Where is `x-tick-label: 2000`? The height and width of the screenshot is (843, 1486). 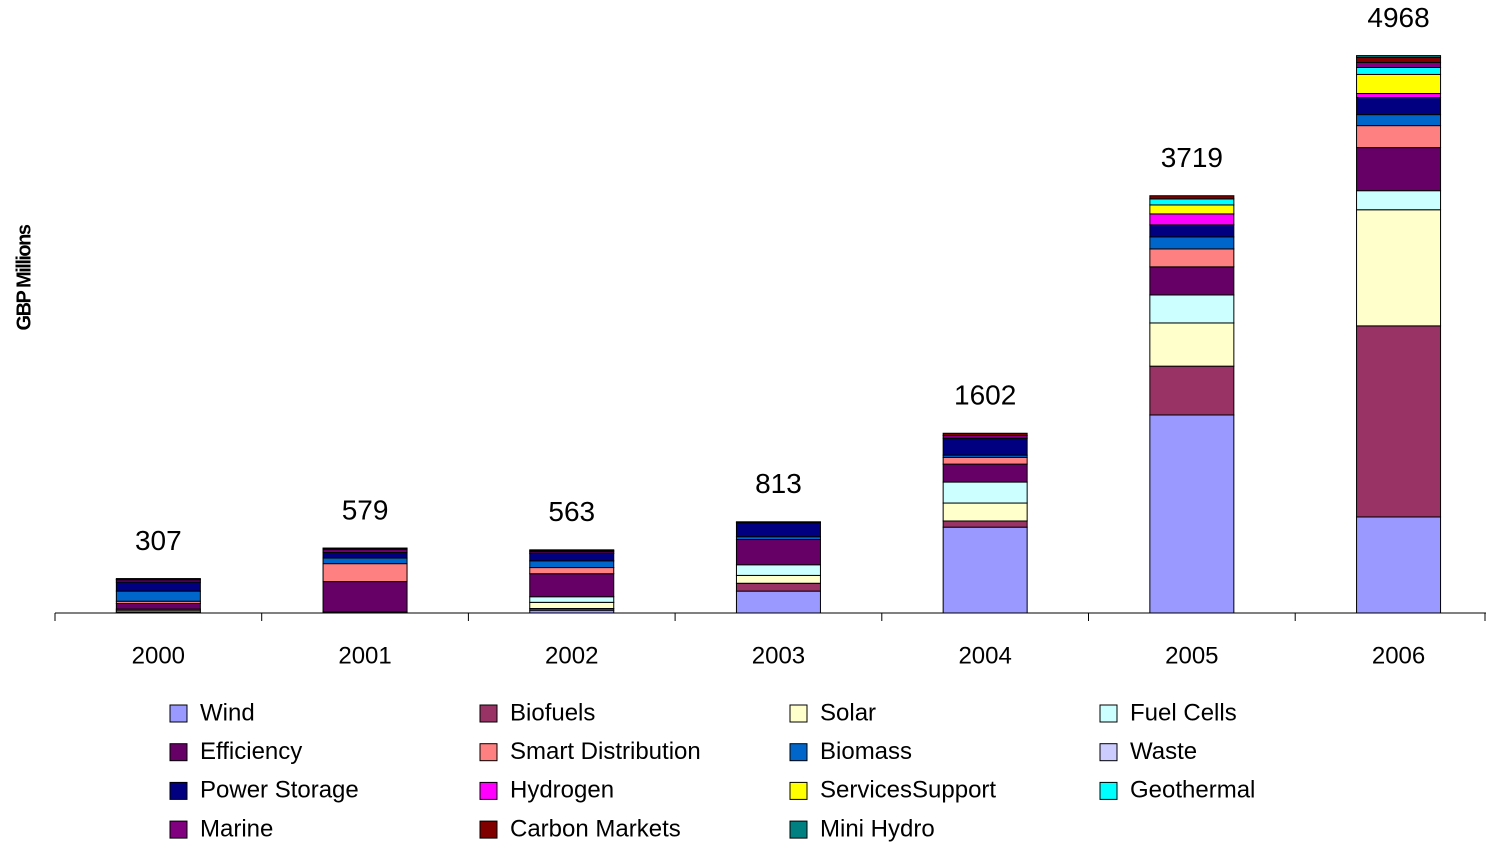
x-tick-label: 2000 is located at coordinates (158, 655).